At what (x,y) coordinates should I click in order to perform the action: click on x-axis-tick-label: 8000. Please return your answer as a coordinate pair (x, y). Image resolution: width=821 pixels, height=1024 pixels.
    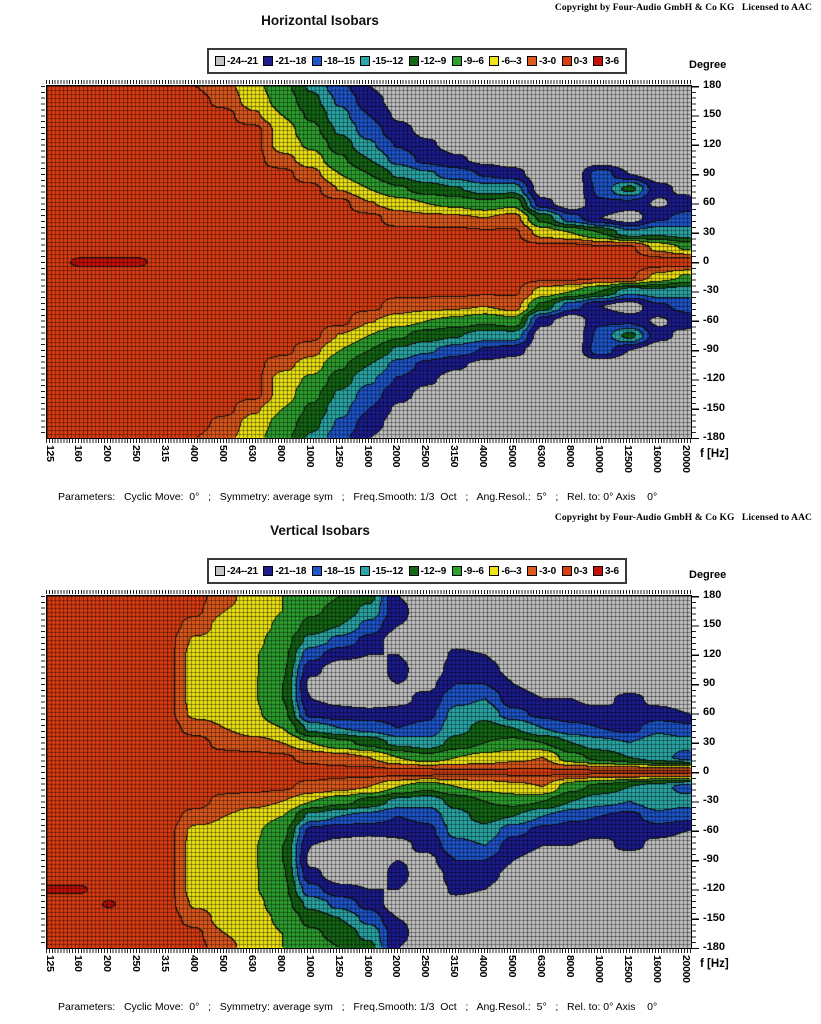
    Looking at the image, I should click on (569, 966).